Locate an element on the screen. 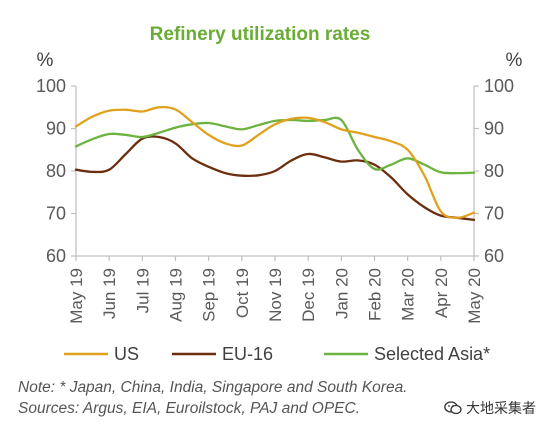 The image size is (550, 432). x-tick-label: Jan 20 is located at coordinates (341, 293).